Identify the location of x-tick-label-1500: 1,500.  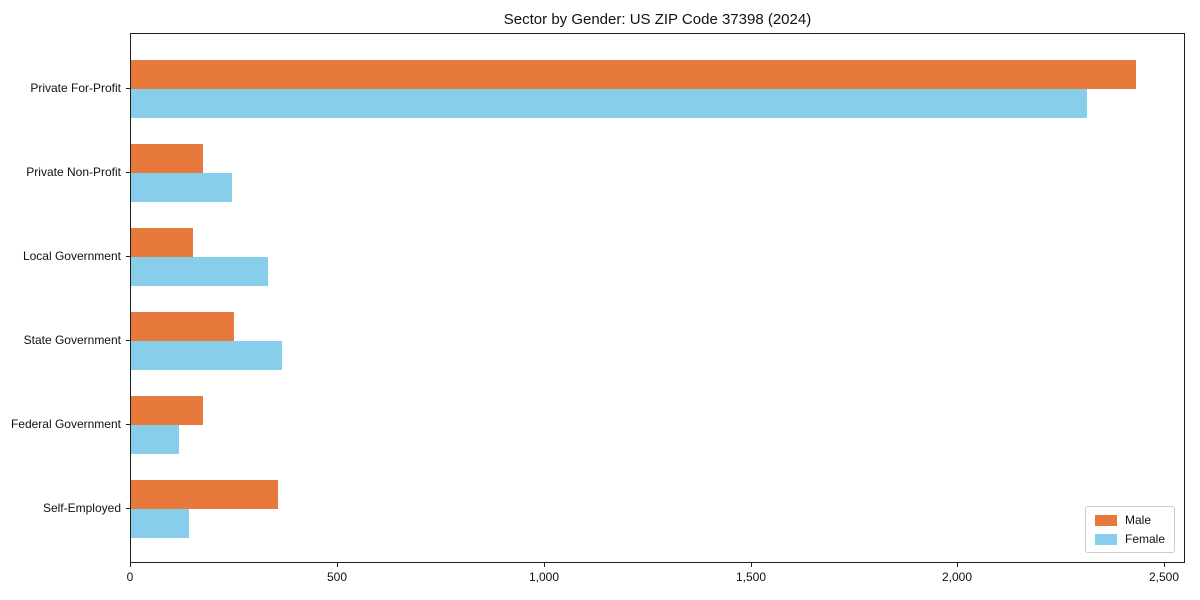
(751, 577).